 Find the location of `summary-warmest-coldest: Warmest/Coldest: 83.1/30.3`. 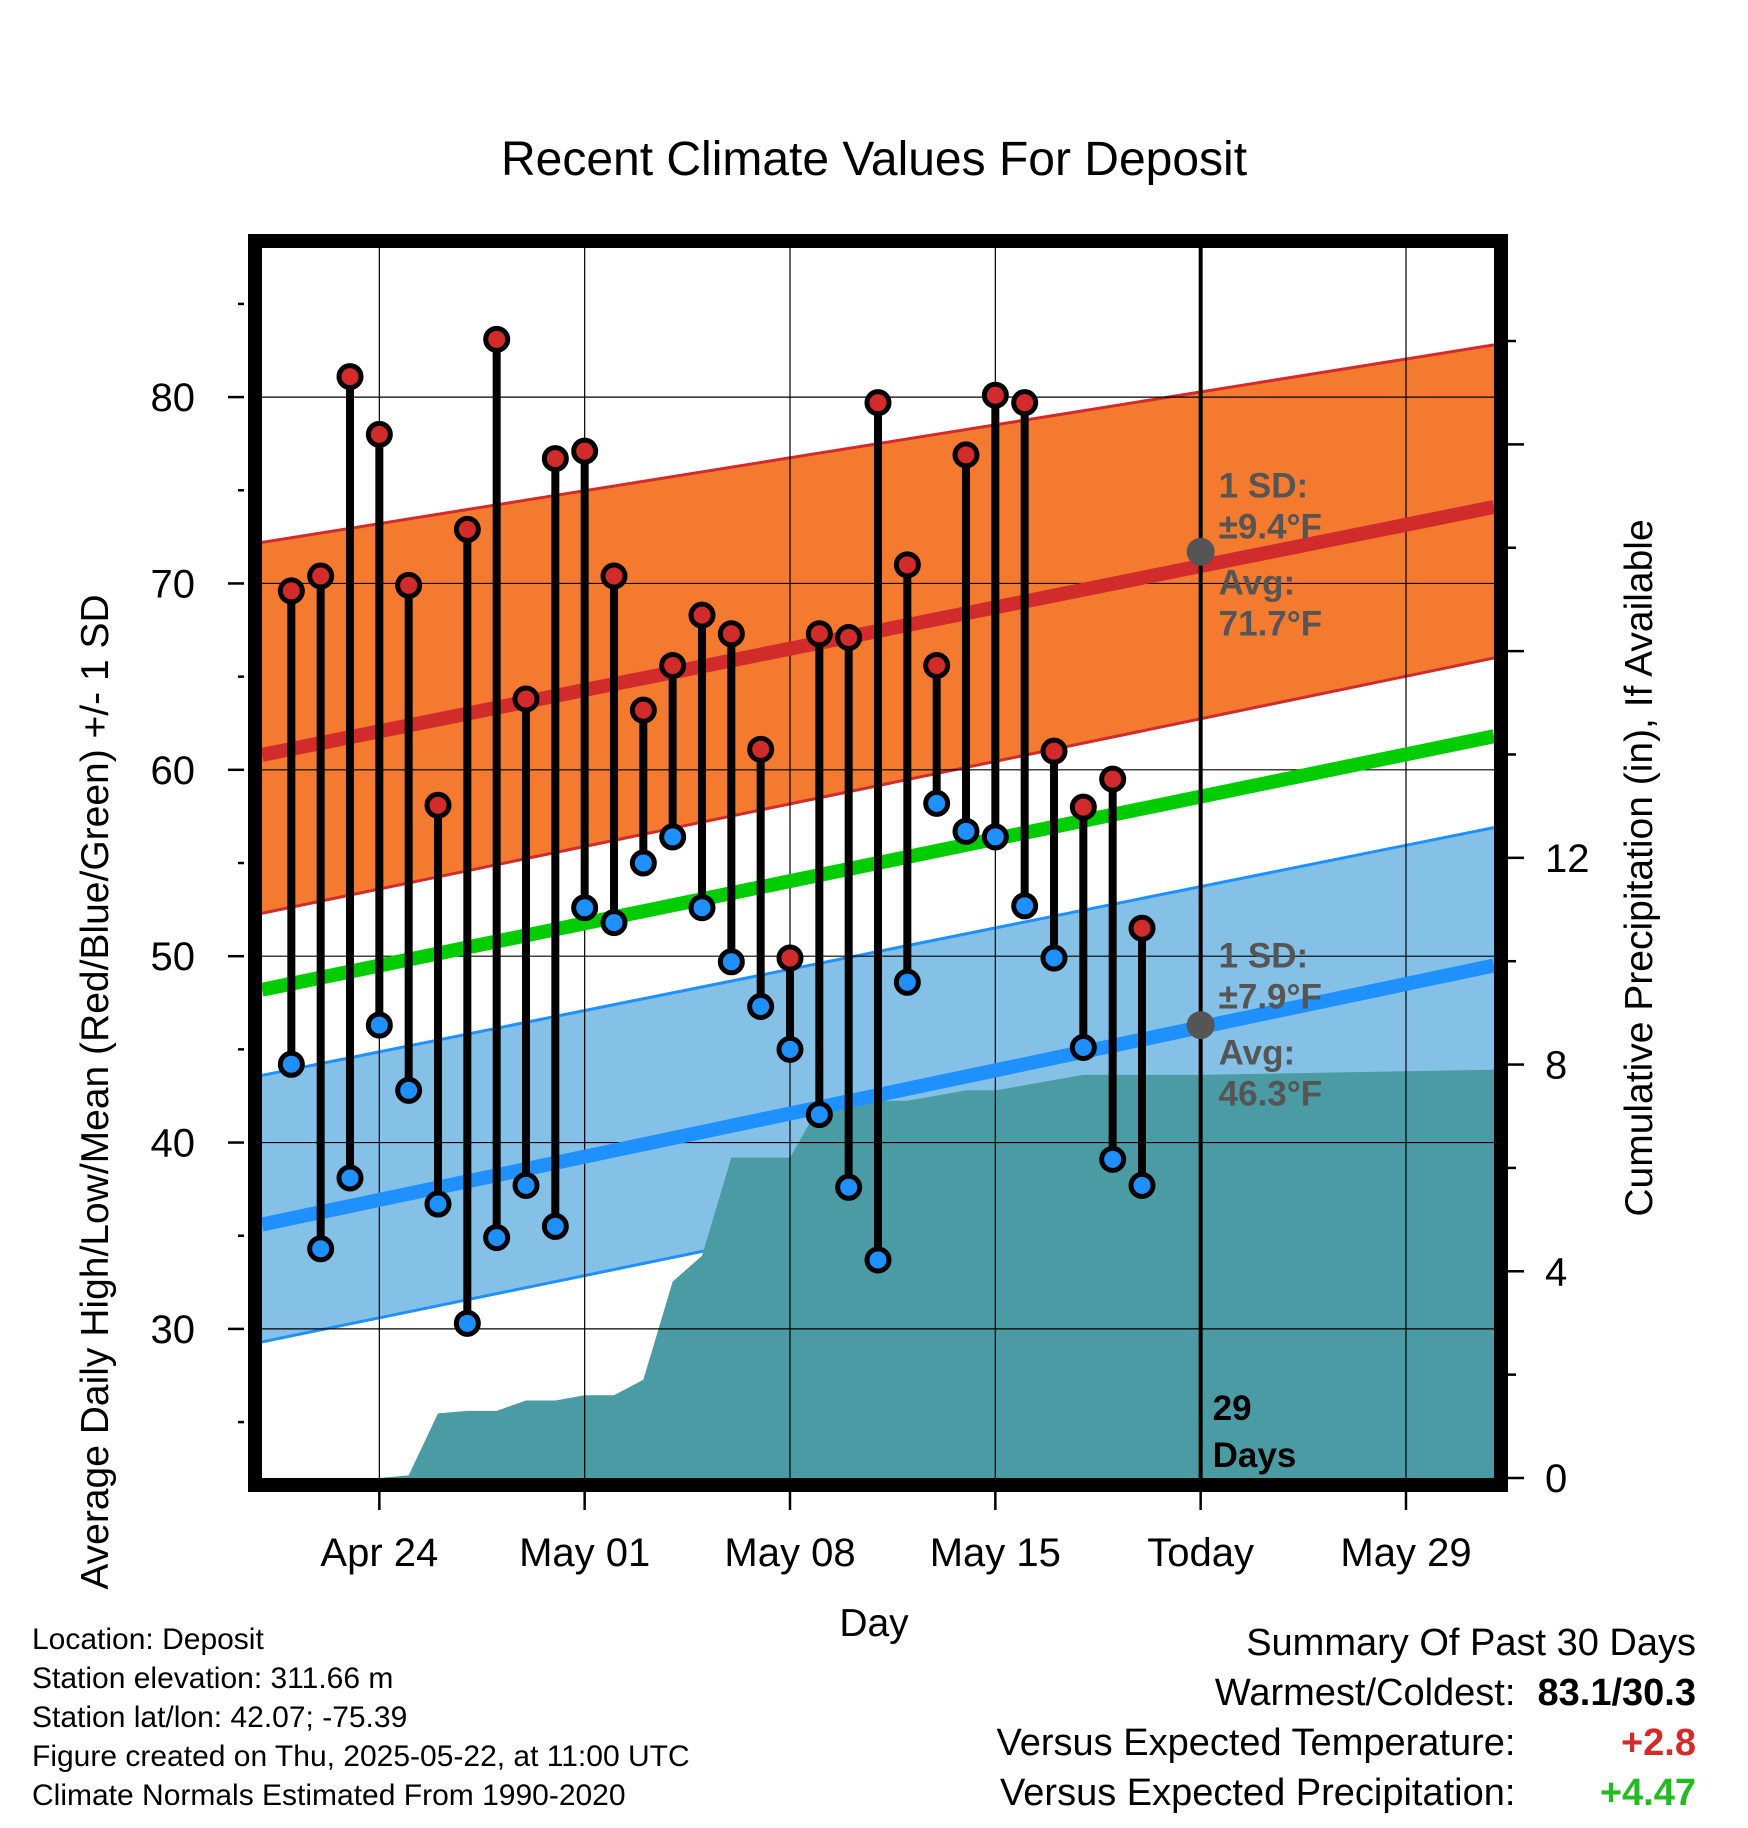

summary-warmest-coldest: Warmest/Coldest: 83.1/30.3 is located at coordinates (1346, 1693).